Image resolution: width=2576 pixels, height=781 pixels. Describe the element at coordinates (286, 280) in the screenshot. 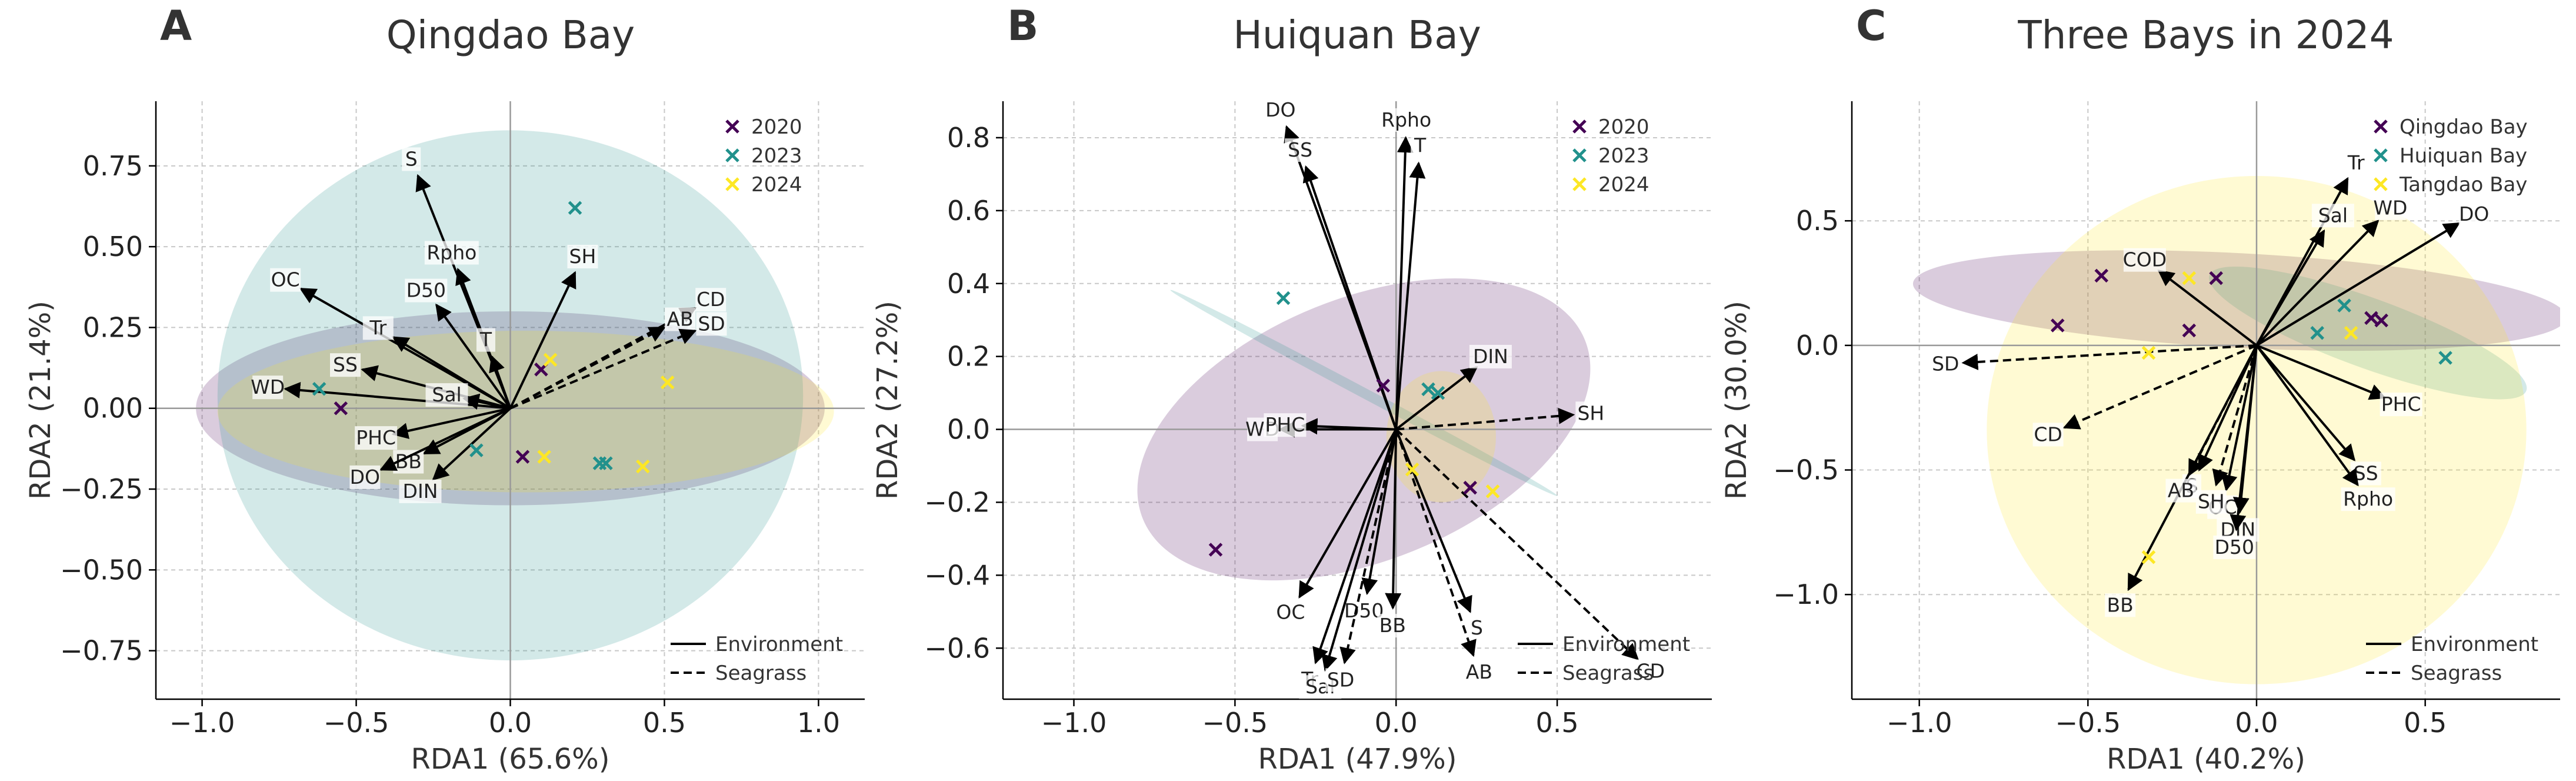

I see `vector-label-oc: OC` at that location.